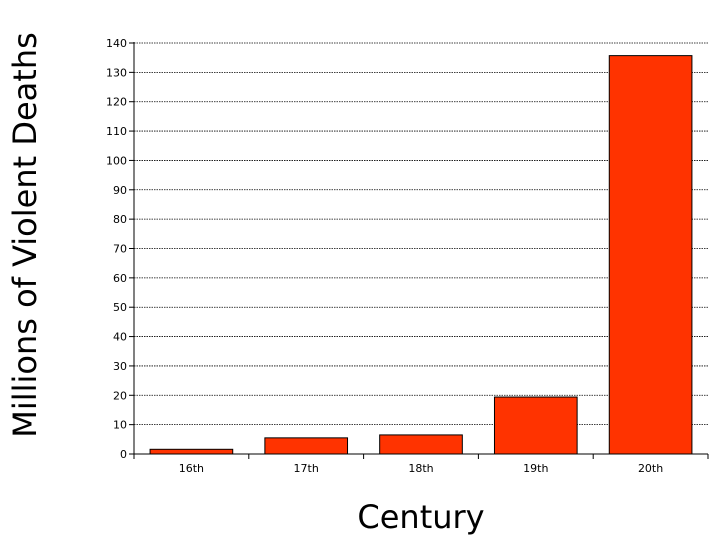 The height and width of the screenshot is (541, 714). What do you see at coordinates (116, 72) in the screenshot?
I see `y-tick-label: 130` at bounding box center [116, 72].